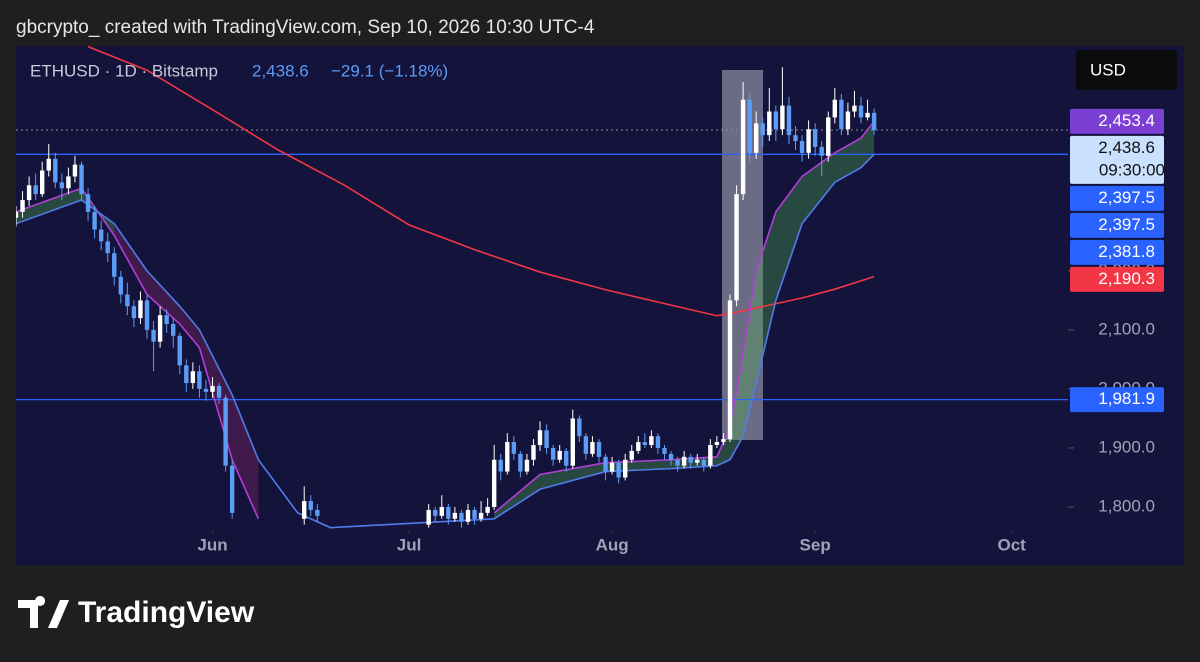  I want to click on price-label-text: 2,381.8, so click(1126, 251).